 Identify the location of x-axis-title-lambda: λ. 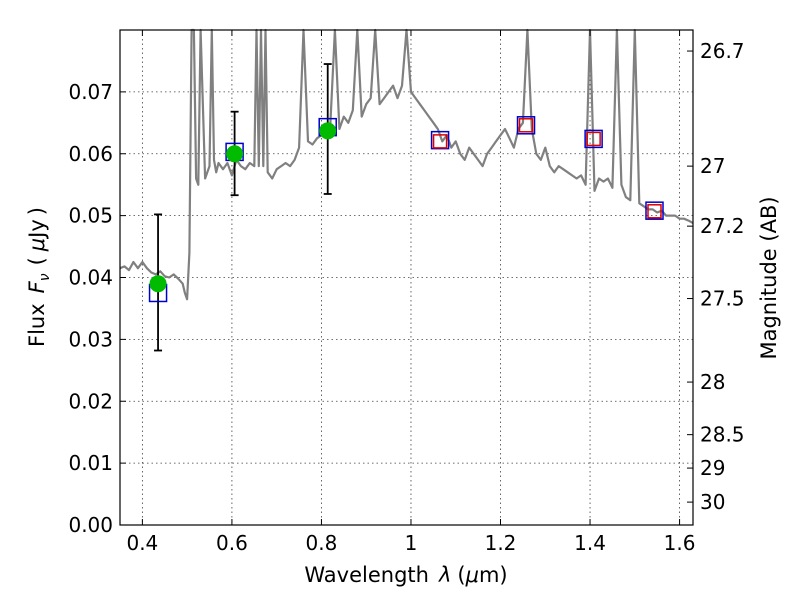
(444, 575).